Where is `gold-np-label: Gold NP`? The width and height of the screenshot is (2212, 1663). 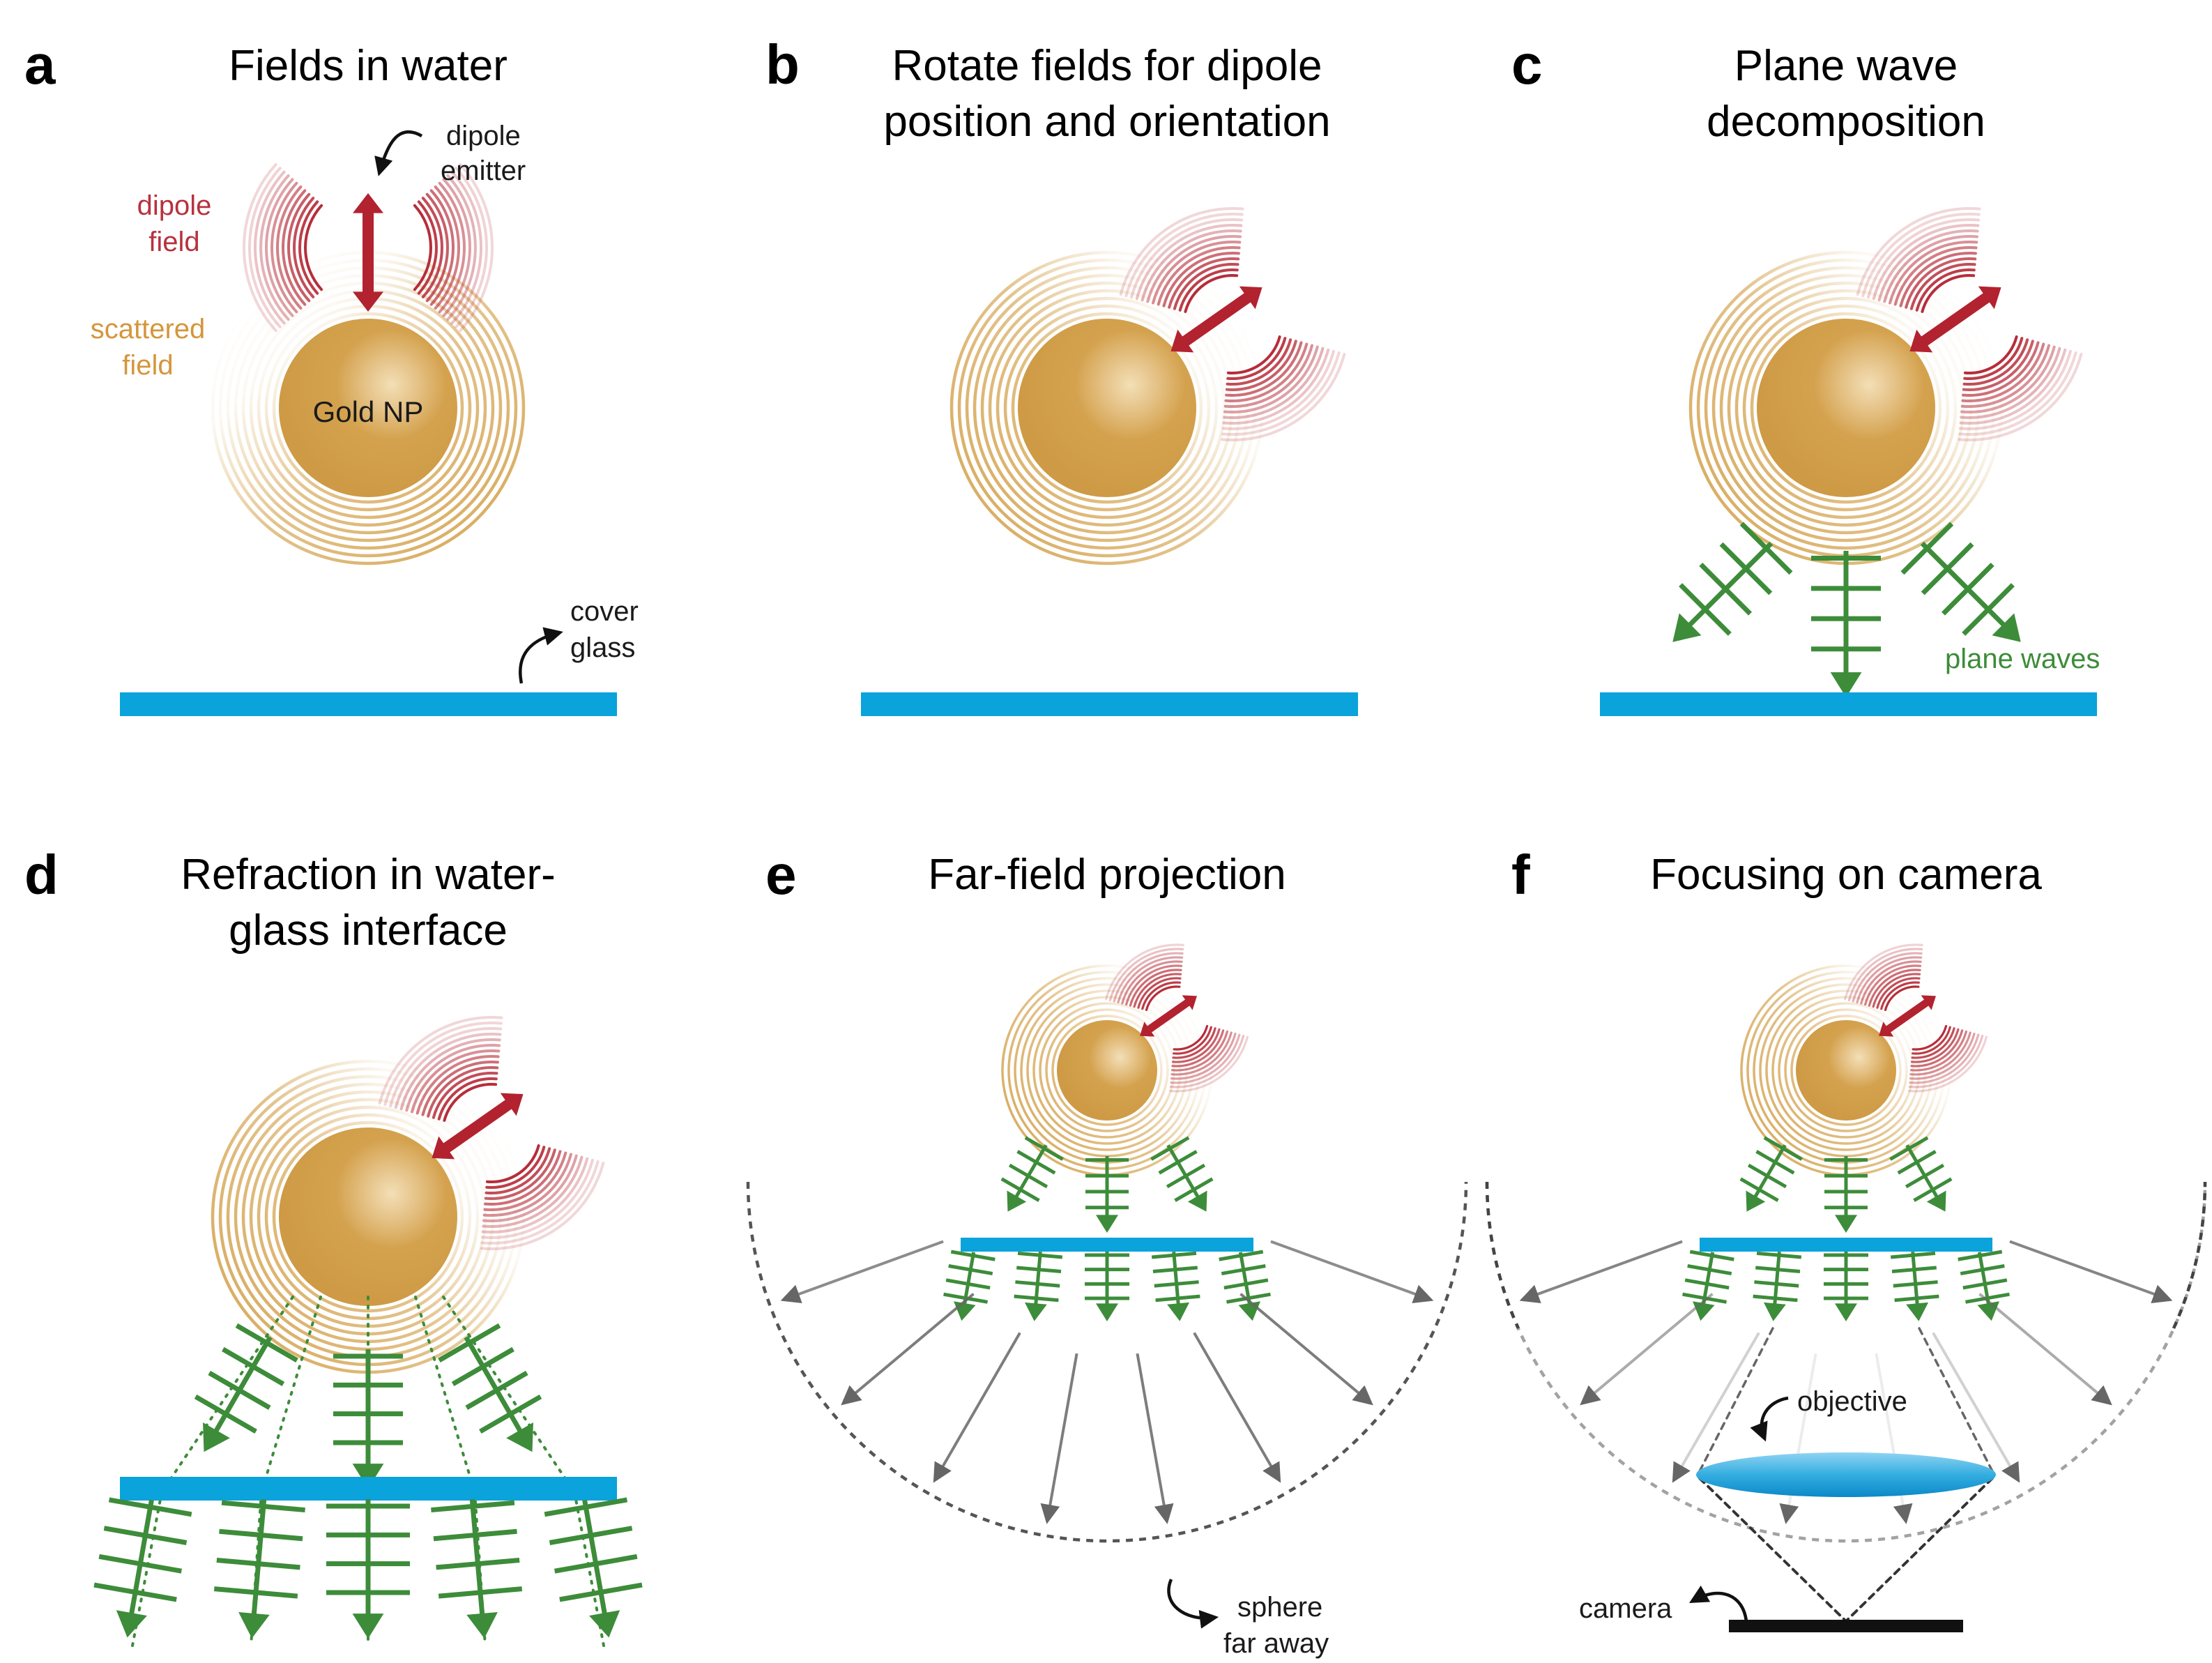 gold-np-label: Gold NP is located at coordinates (369, 411).